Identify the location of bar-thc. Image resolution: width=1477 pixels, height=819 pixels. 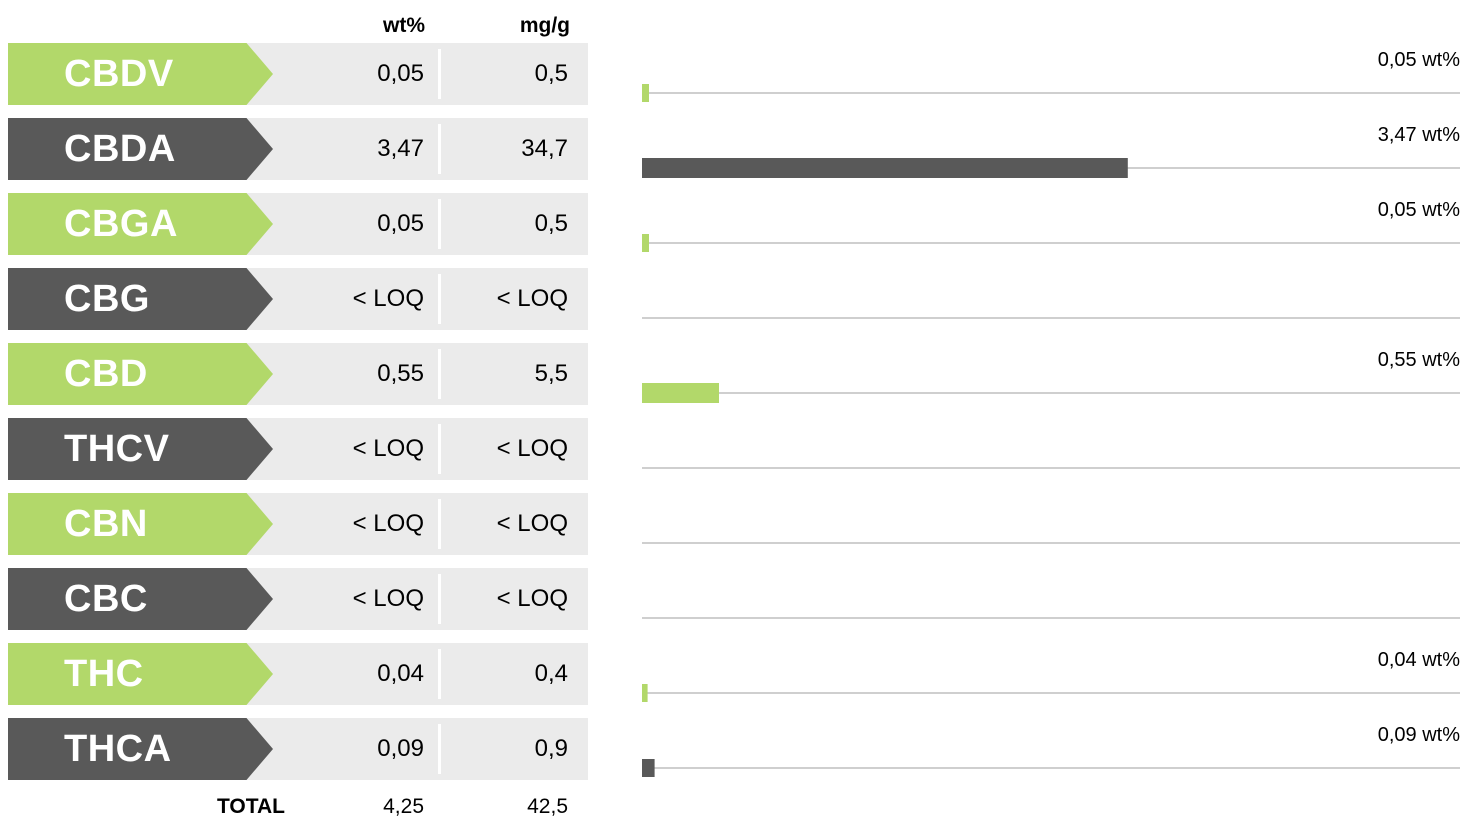
(645, 693).